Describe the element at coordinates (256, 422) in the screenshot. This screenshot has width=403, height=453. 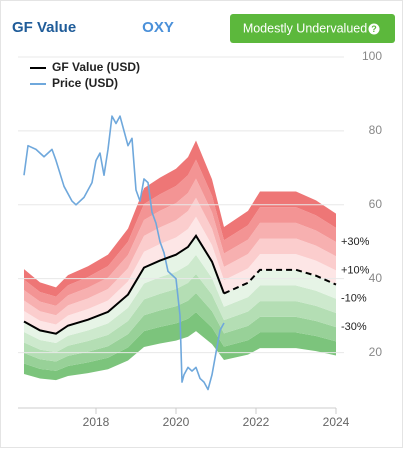
I see `x-tick-label: 2022` at that location.